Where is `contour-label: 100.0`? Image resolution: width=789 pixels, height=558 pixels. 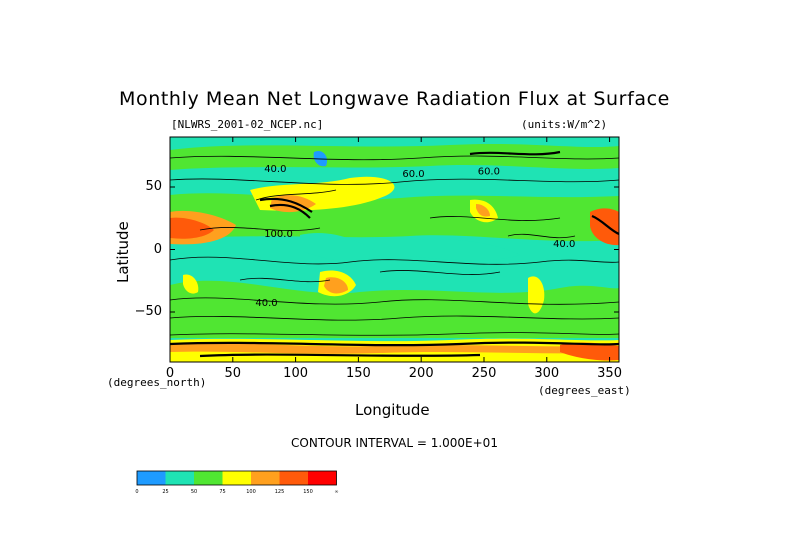 contour-label: 100.0 is located at coordinates (278, 234).